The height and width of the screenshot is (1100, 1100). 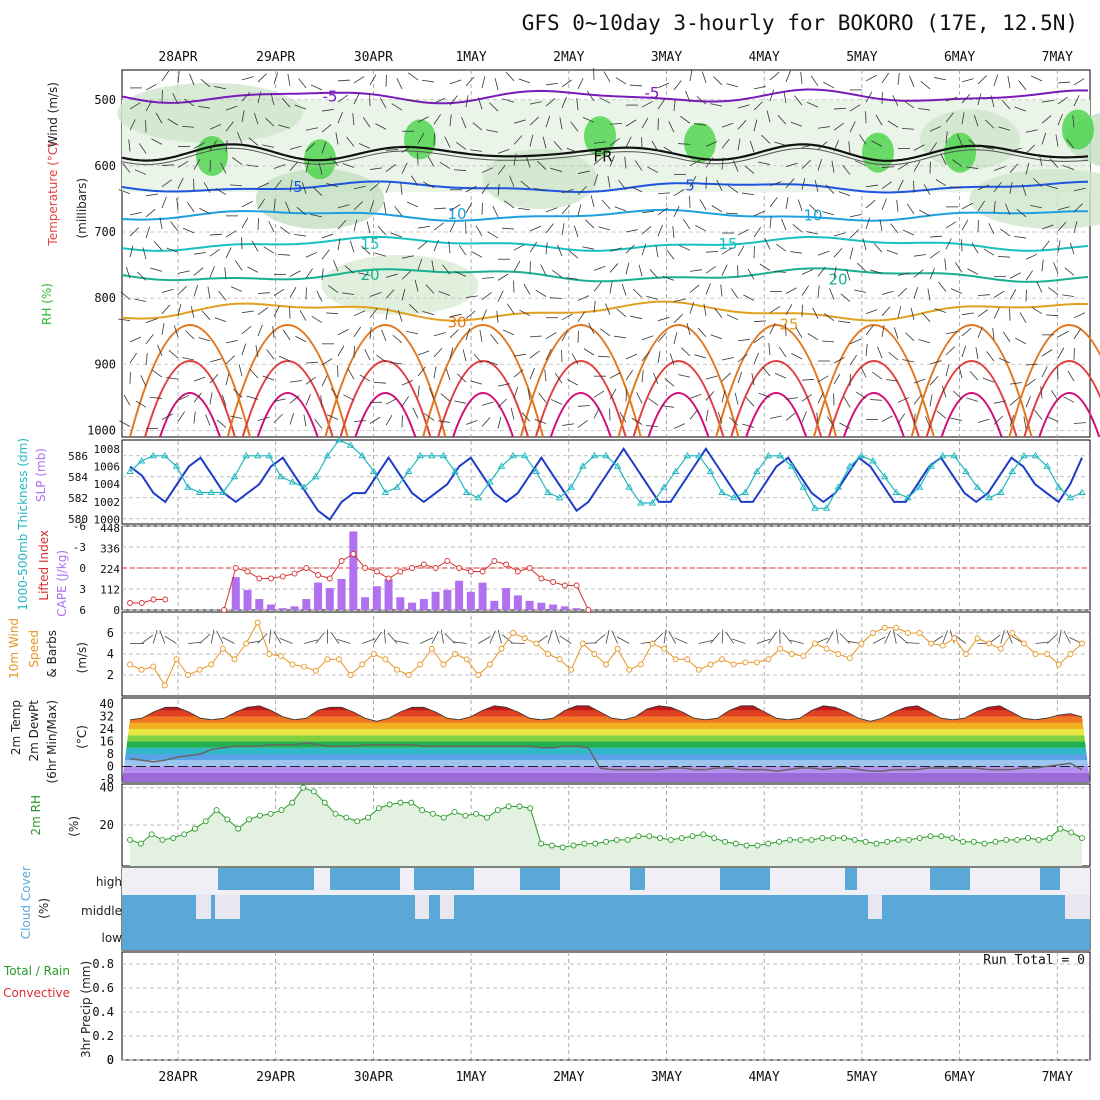 I want to click on p3-cape-tick: 224, so click(x=110, y=569).